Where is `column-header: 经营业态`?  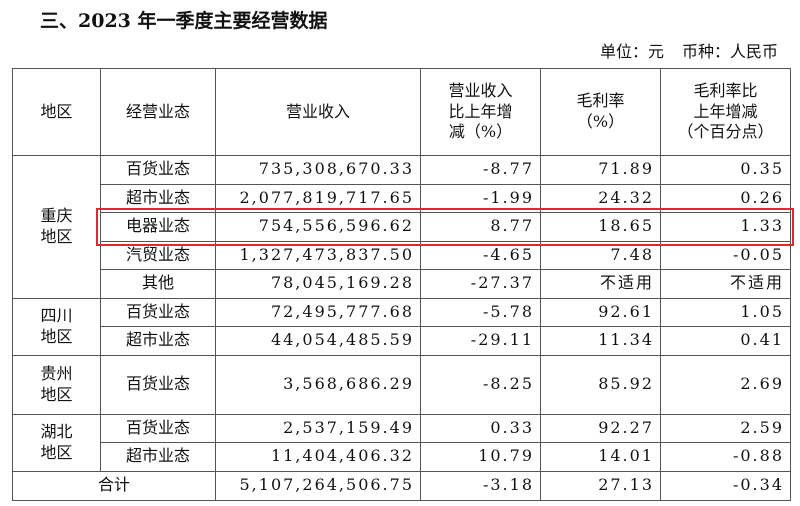
column-header: 经营业态 is located at coordinates (158, 112).